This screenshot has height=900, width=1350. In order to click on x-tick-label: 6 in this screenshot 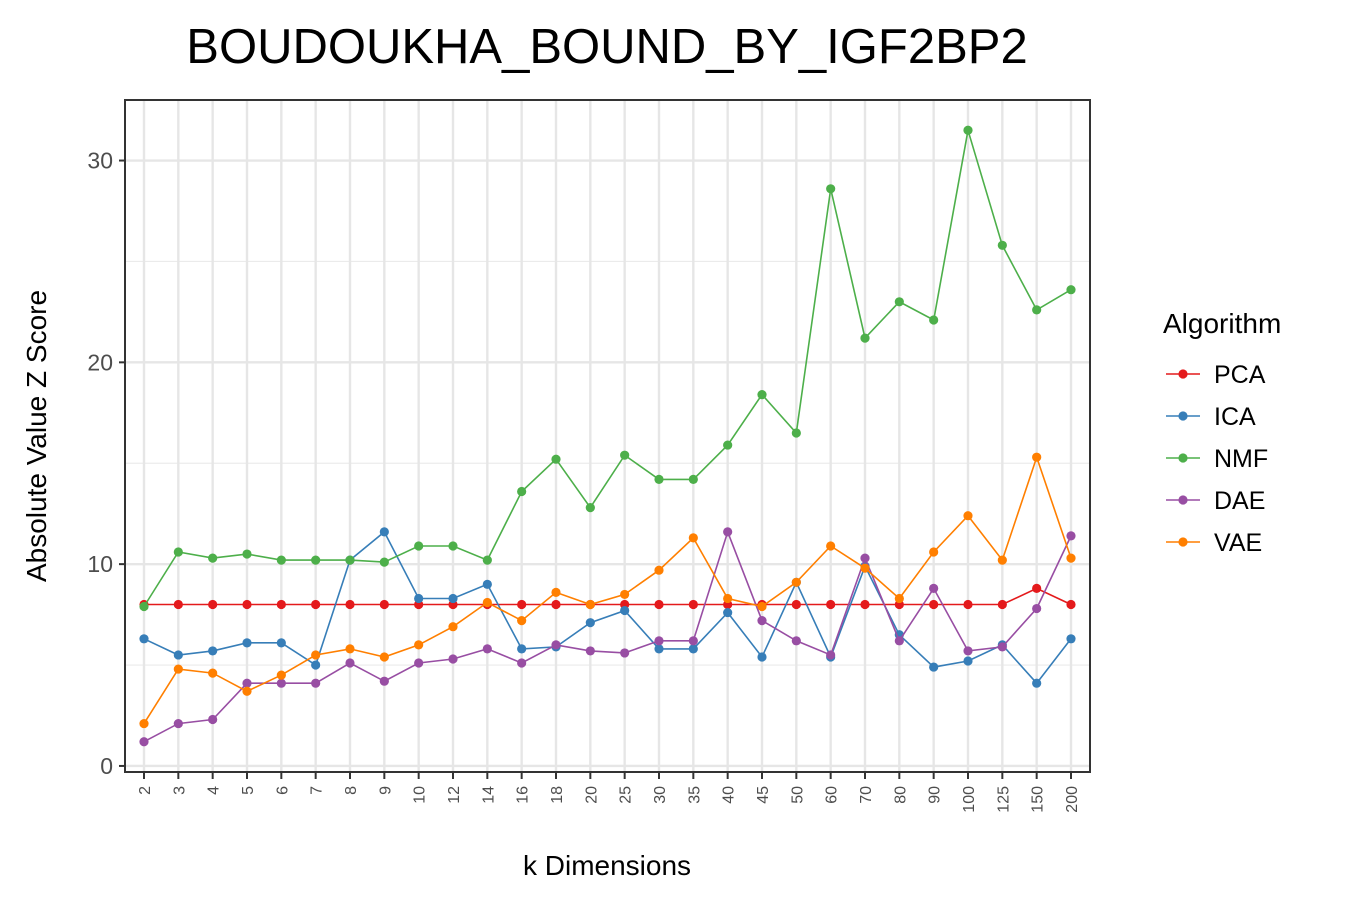, I will do `click(282, 790)`.